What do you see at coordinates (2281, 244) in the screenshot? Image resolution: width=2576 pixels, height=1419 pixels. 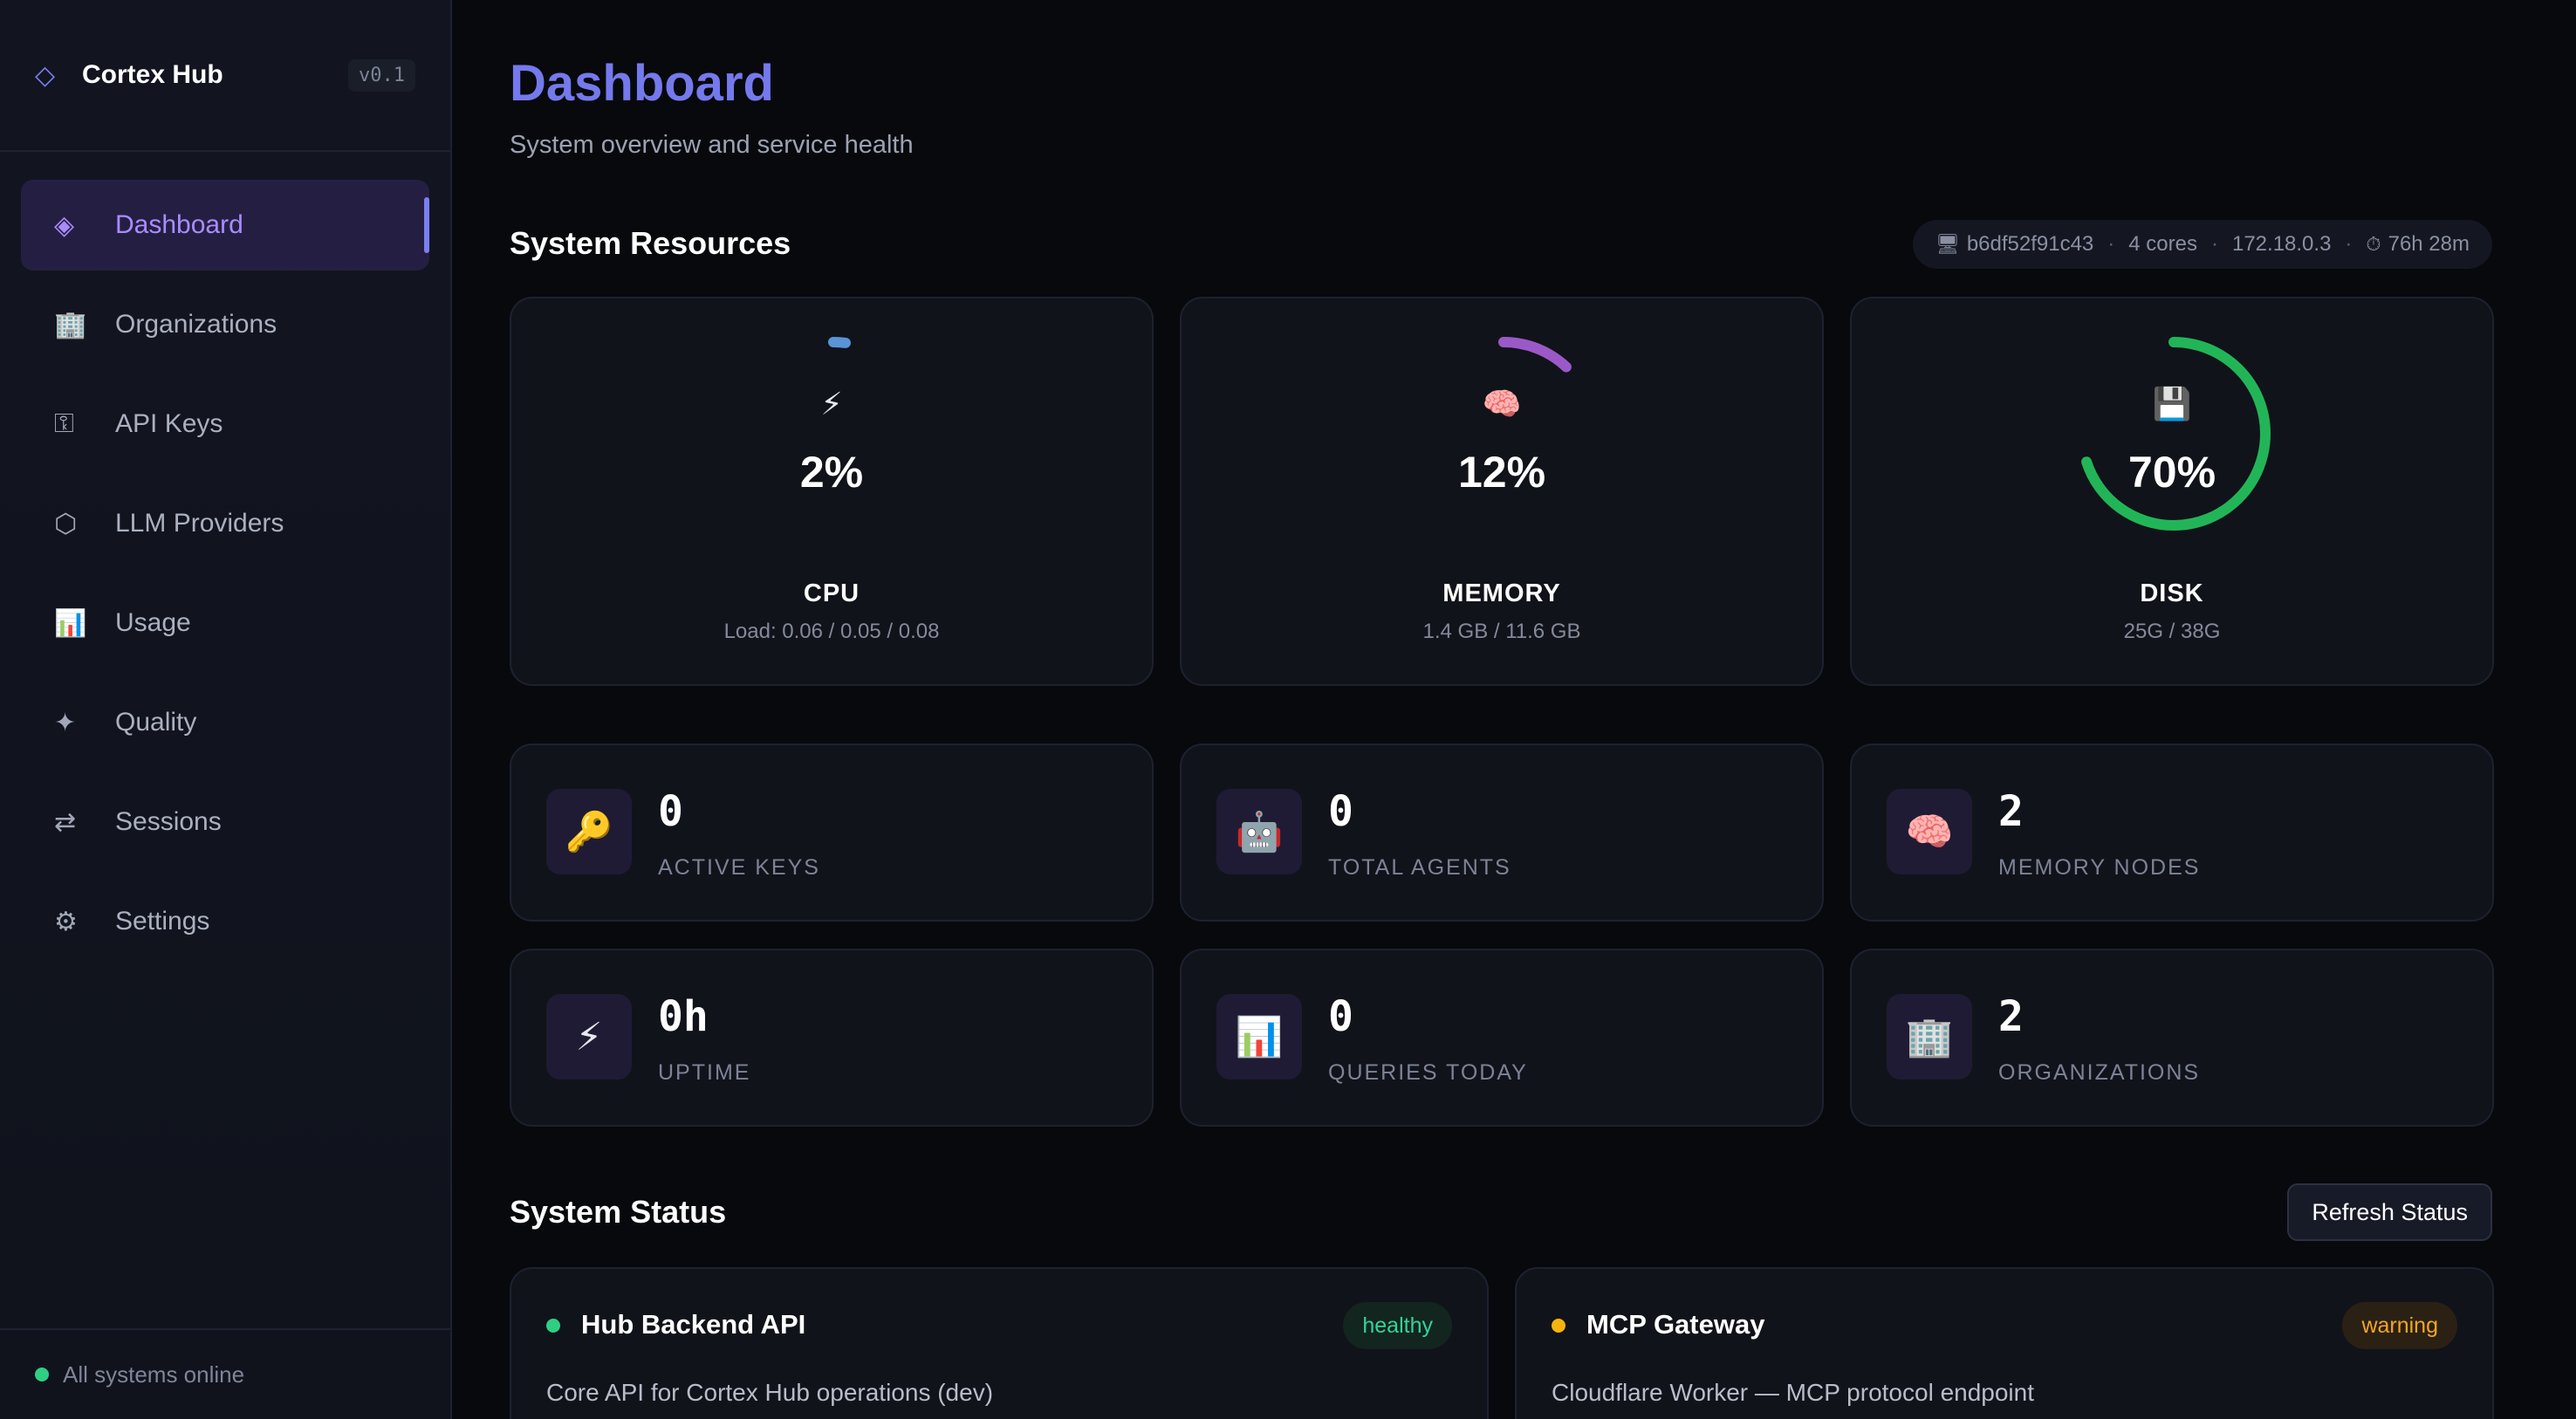 I see `ip-address: 172.18.0.3` at bounding box center [2281, 244].